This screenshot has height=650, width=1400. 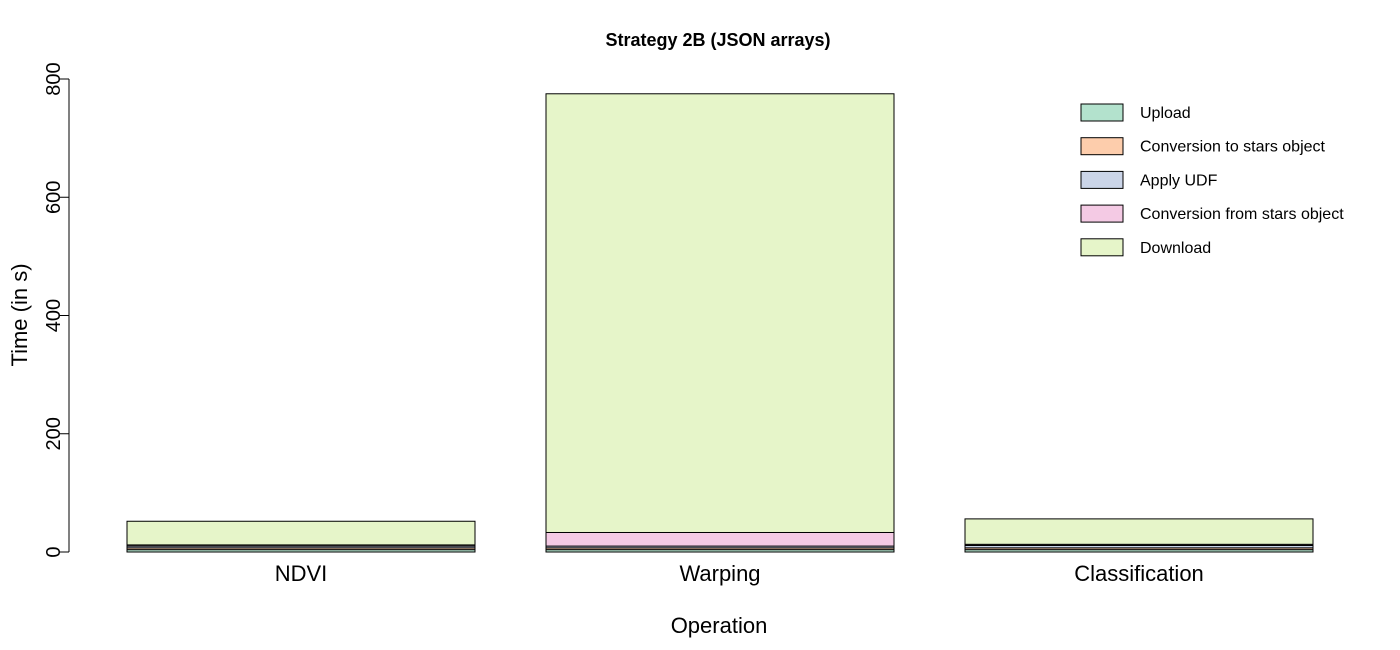 What do you see at coordinates (1233, 147) in the screenshot?
I see `legend-entry: Conversion to stars object` at bounding box center [1233, 147].